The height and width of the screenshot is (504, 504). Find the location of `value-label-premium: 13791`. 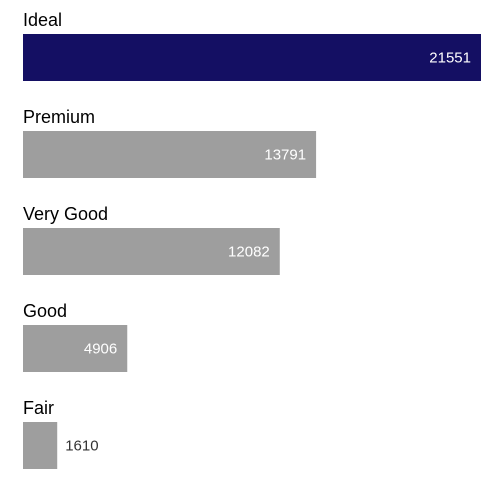

value-label-premium: 13791 is located at coordinates (285, 155).